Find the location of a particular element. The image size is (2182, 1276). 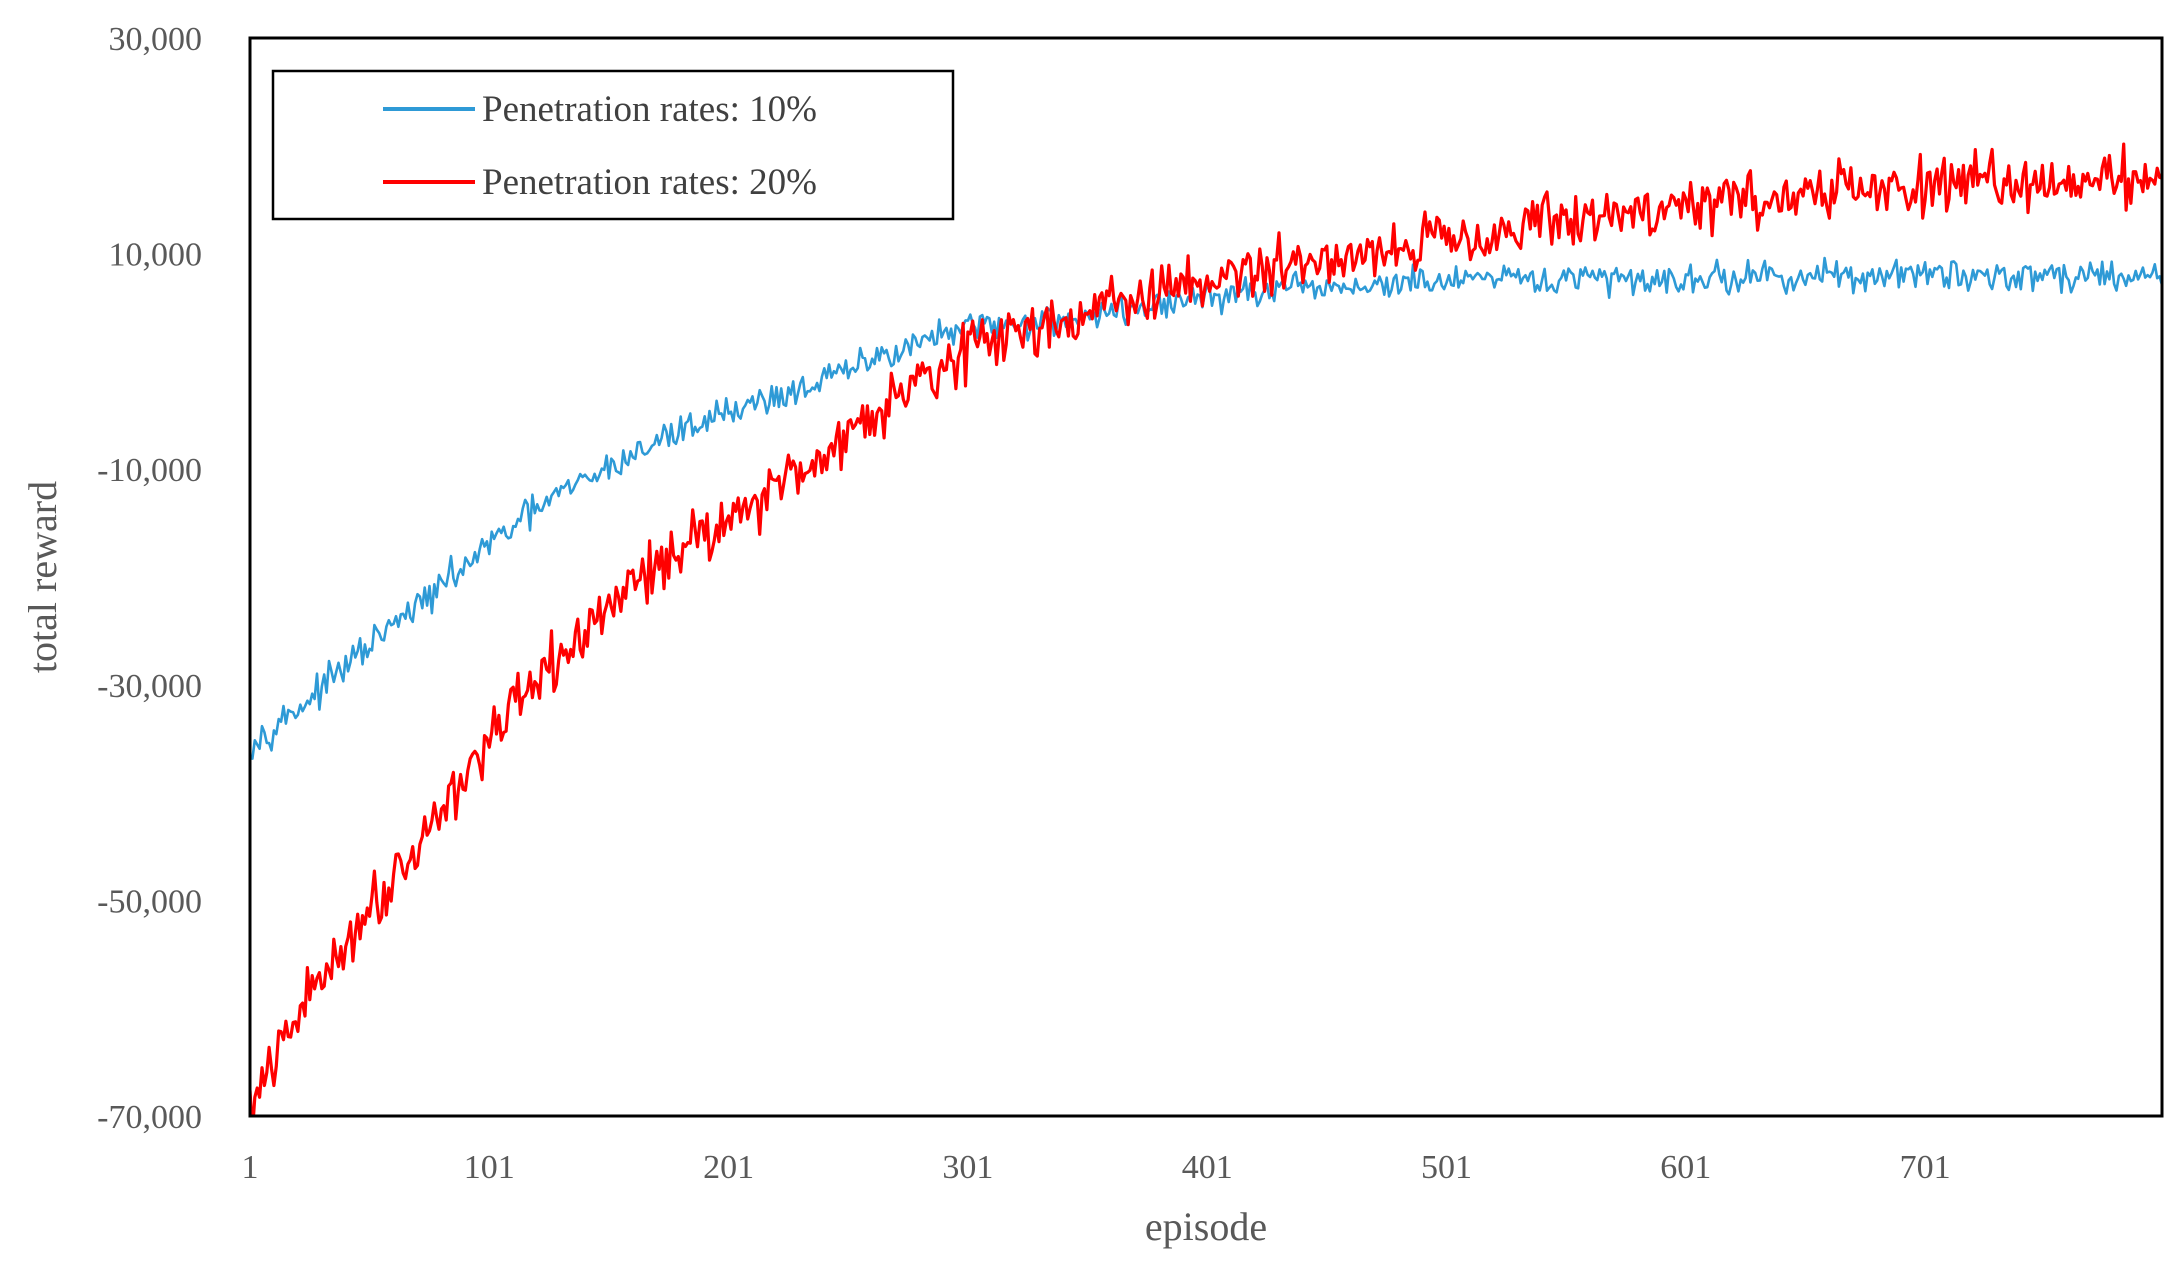

x-tick-label: 1 is located at coordinates (250, 1167).